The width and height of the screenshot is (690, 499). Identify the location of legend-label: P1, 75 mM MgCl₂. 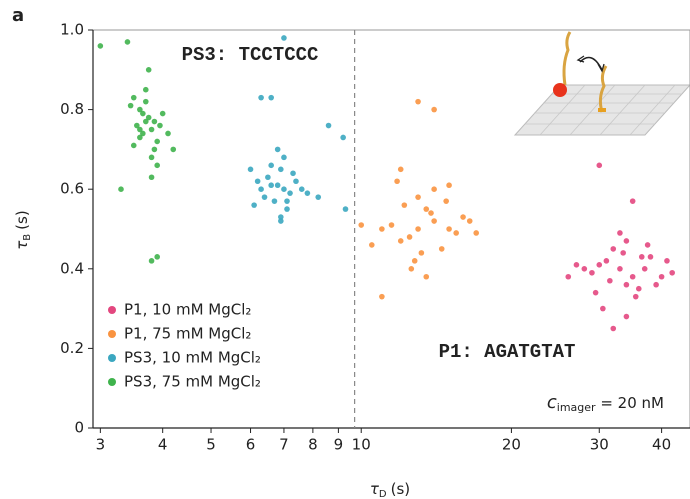
(187, 334).